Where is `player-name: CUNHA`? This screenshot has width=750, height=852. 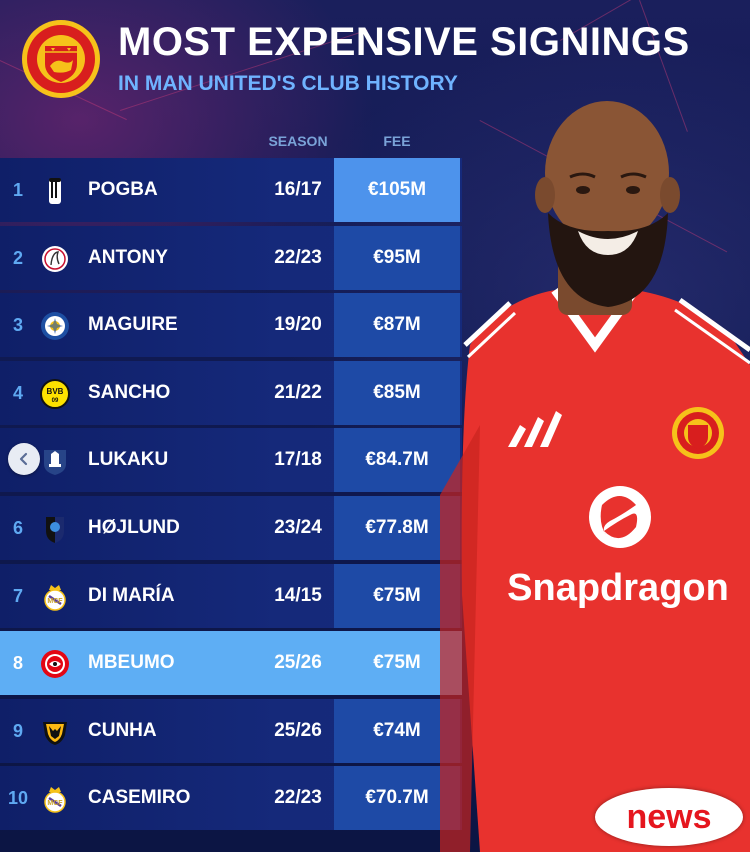
player-name: CUNHA is located at coordinates (122, 730).